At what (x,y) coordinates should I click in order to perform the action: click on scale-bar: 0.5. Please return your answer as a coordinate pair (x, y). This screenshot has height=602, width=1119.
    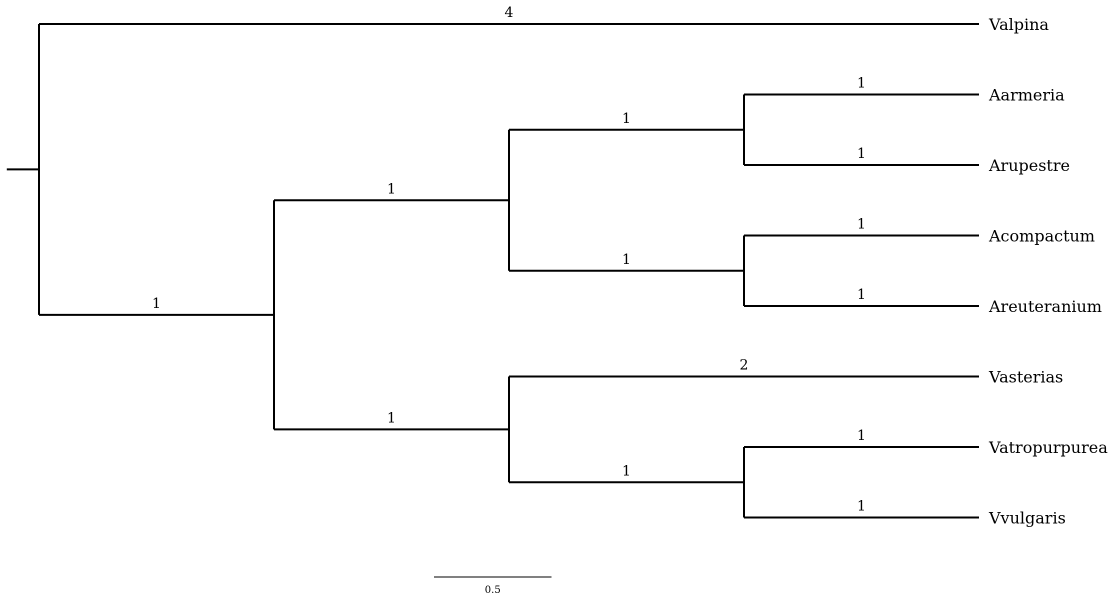
    Looking at the image, I should click on (493, 586).